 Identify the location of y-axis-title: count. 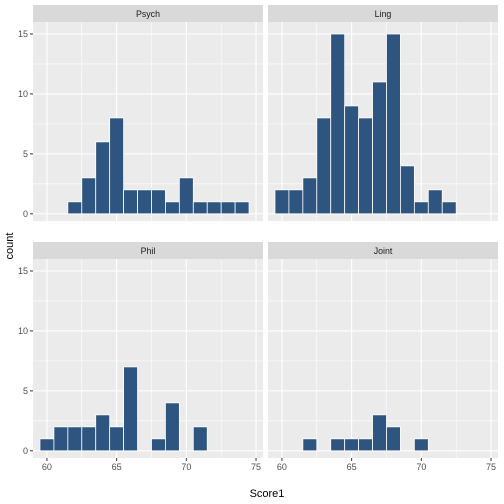
(10, 246).